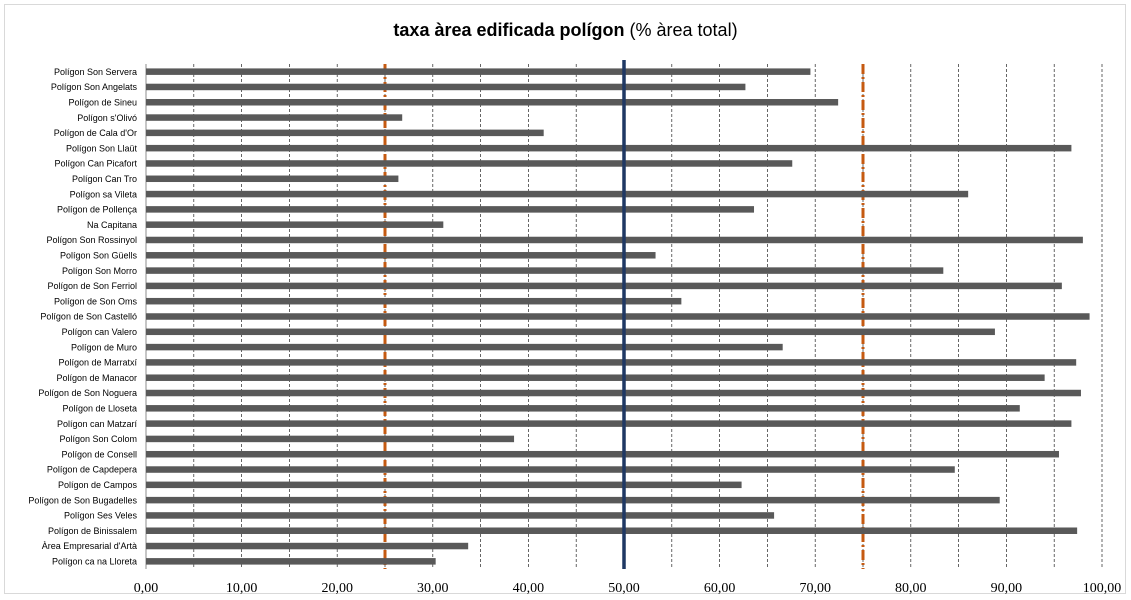 The width and height of the screenshot is (1131, 600). What do you see at coordinates (99, 409) in the screenshot?
I see `category-label: Polígon de Lloseta` at bounding box center [99, 409].